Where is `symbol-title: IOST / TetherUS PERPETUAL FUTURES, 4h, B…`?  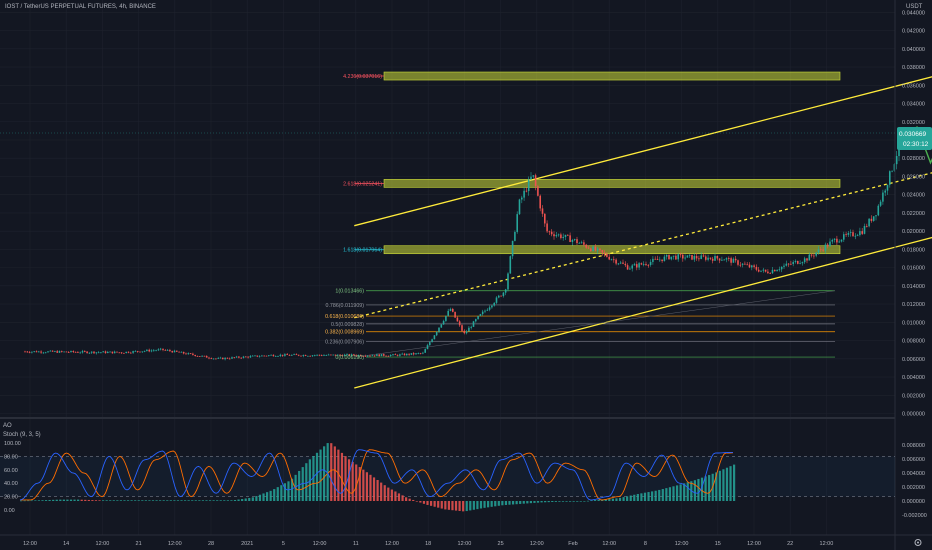
symbol-title: IOST / TetherUS PERPETUAL FUTURES, 4h, B… is located at coordinates (80, 7).